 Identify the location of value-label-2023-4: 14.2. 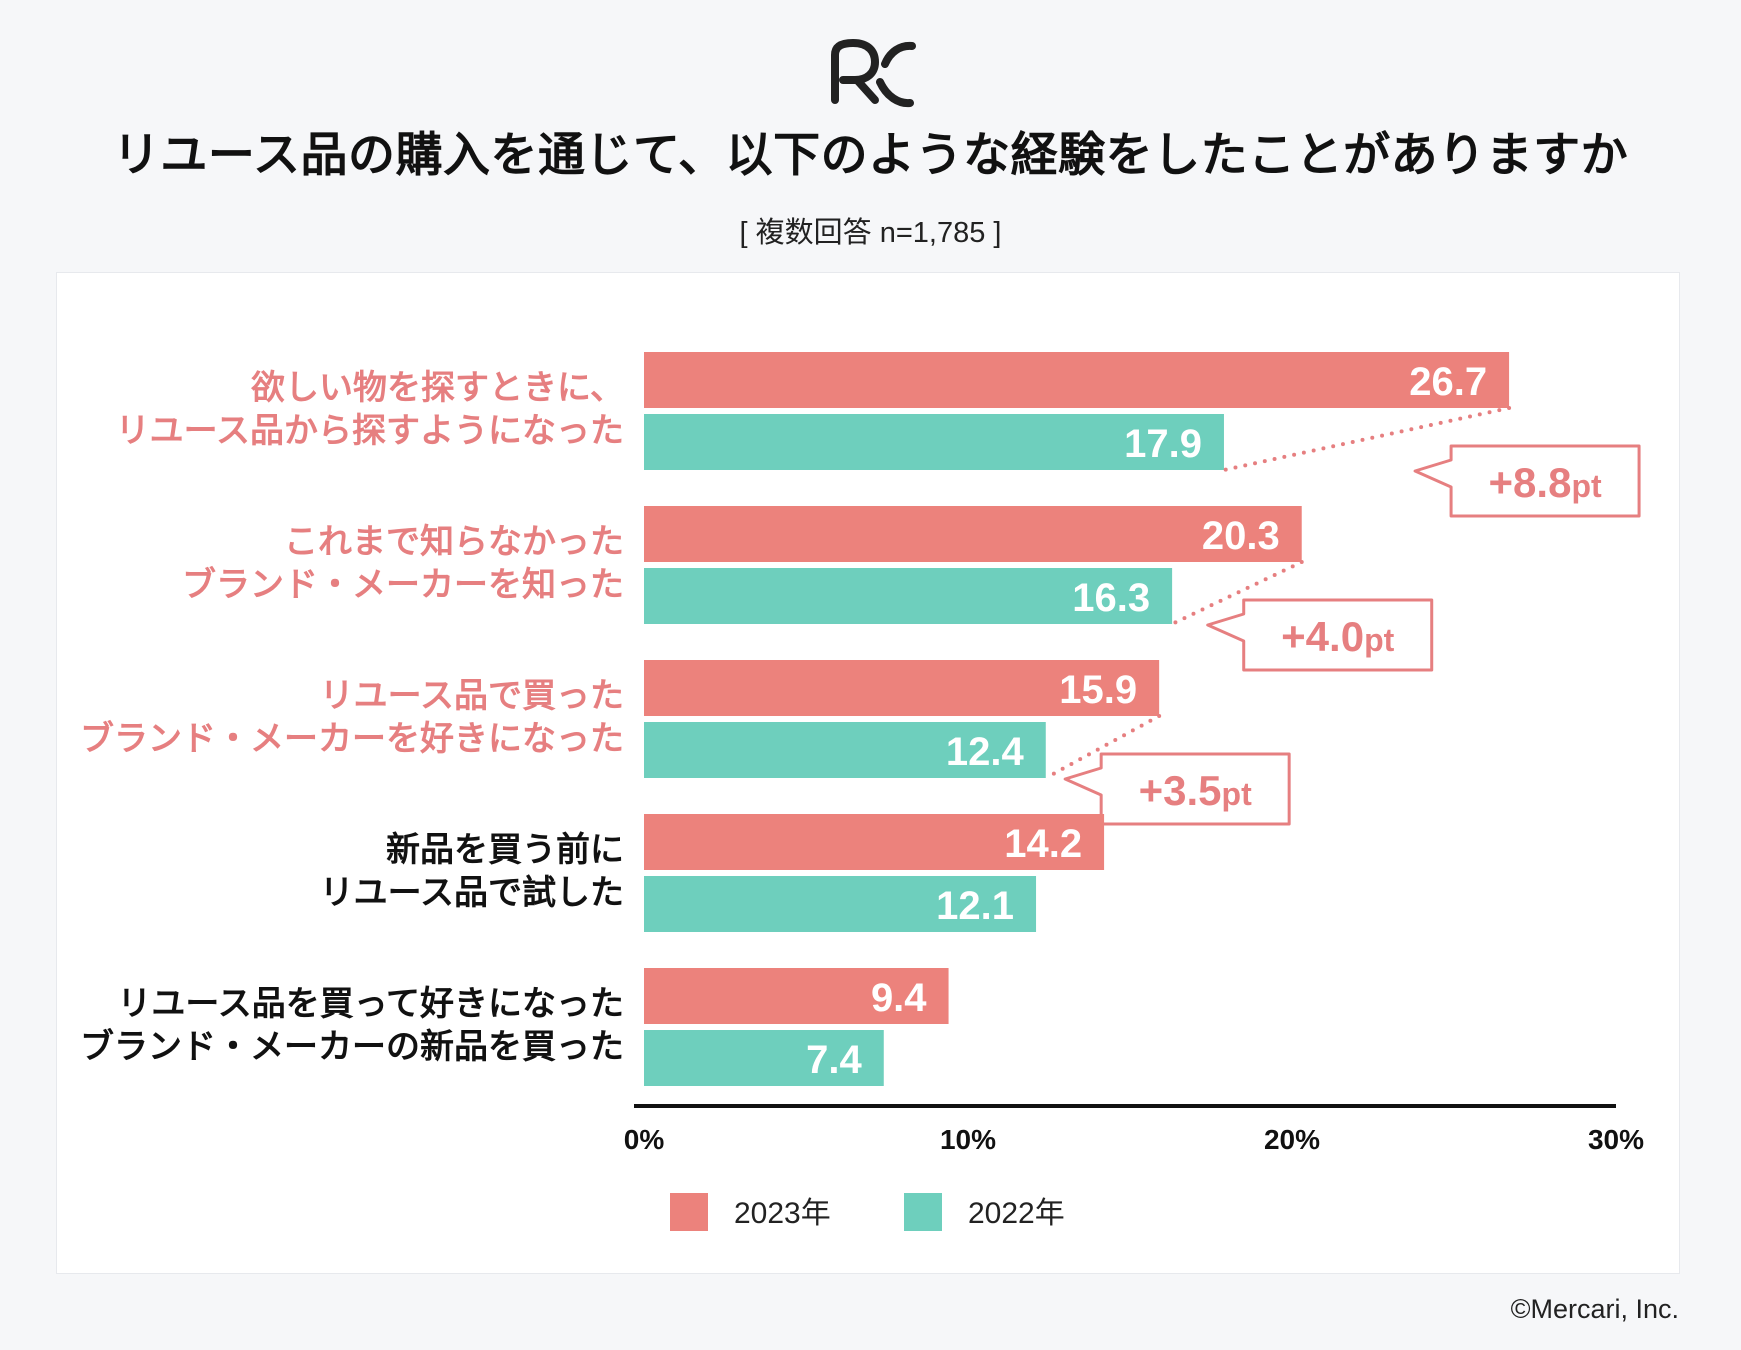
(1043, 844).